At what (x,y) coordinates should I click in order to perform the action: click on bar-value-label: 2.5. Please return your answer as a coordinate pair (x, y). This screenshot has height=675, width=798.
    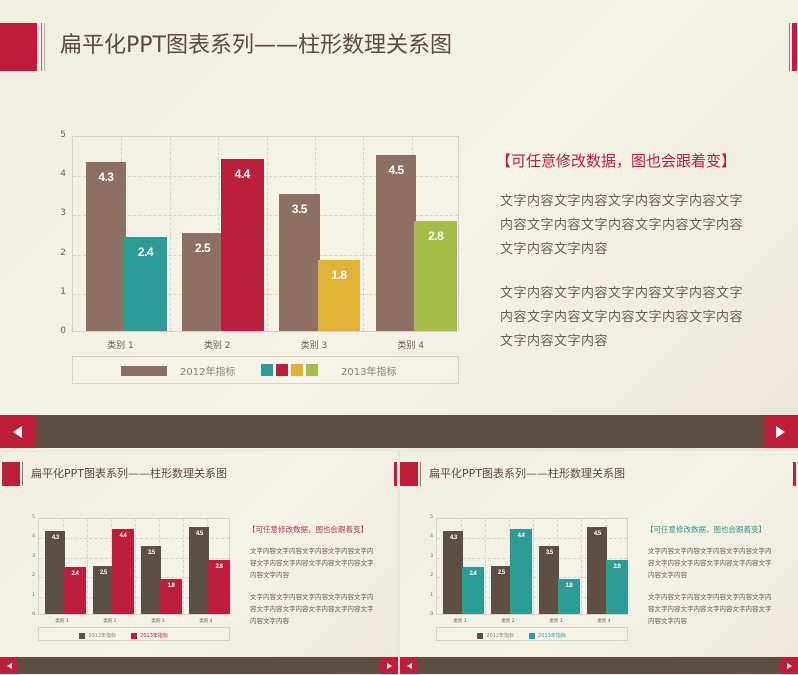
    Looking at the image, I should click on (203, 248).